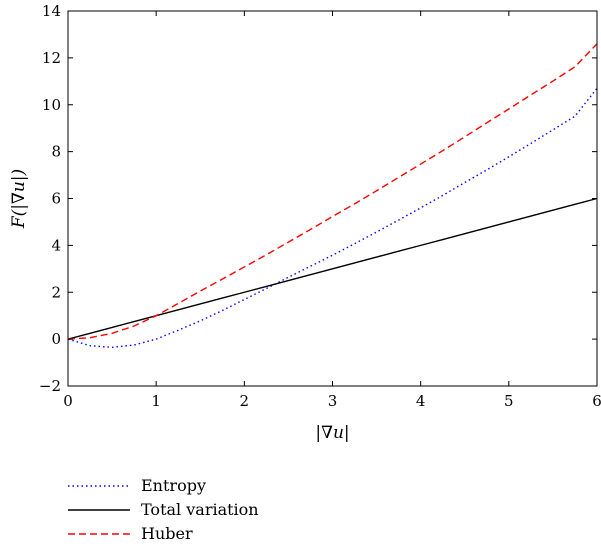  What do you see at coordinates (68, 401) in the screenshot?
I see `x-tick-label: 0` at bounding box center [68, 401].